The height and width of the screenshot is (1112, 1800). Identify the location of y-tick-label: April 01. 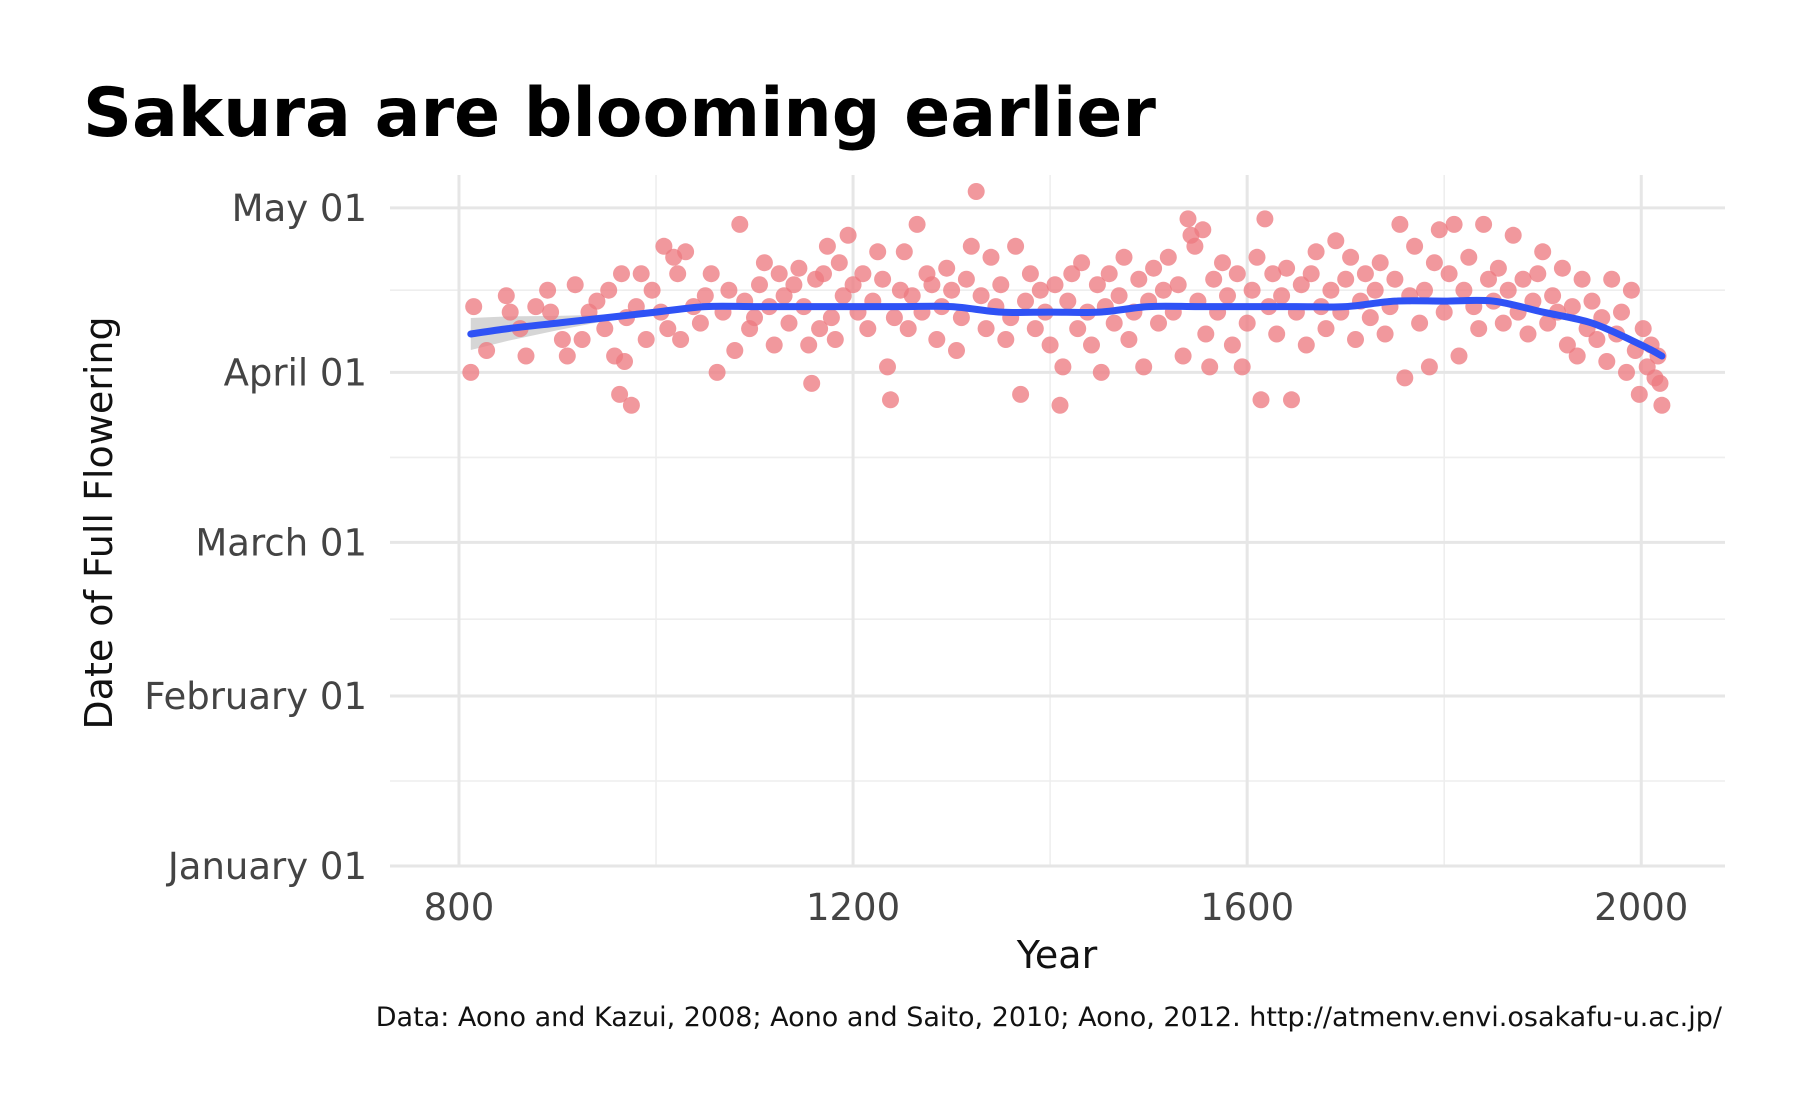
(295, 372).